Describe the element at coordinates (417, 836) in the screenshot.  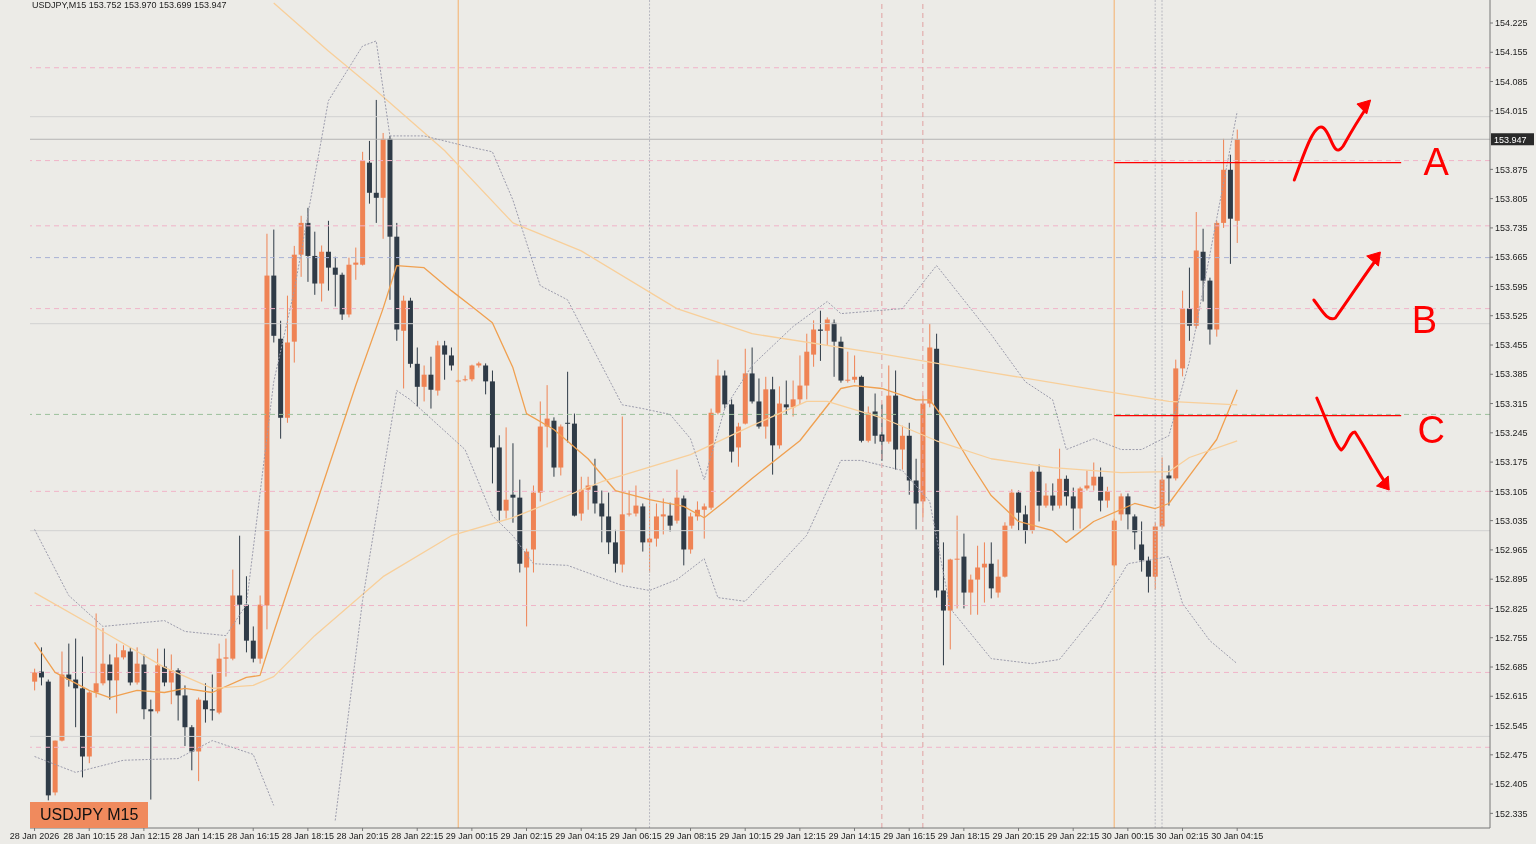
I see `x-tick-label: 28 Jan 22:15` at that location.